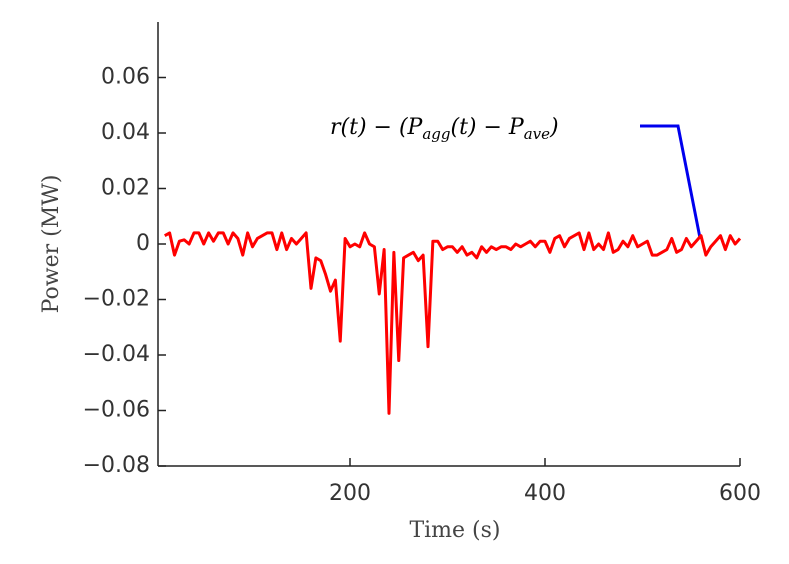  Describe the element at coordinates (545, 493) in the screenshot. I see `x-tick-label: 400` at that location.